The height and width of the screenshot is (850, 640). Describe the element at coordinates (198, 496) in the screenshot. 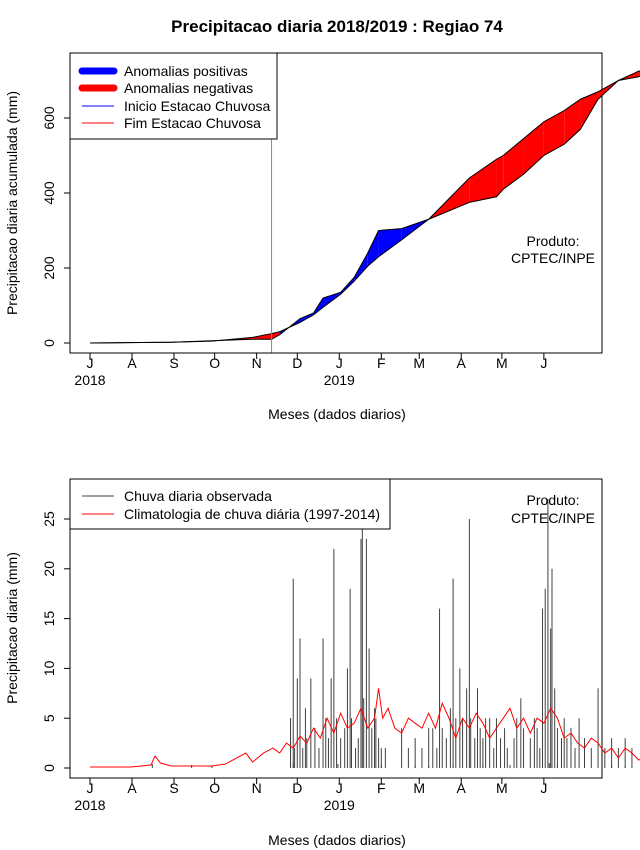

I see `legend-label-observed: Chuva diaria observada` at that location.